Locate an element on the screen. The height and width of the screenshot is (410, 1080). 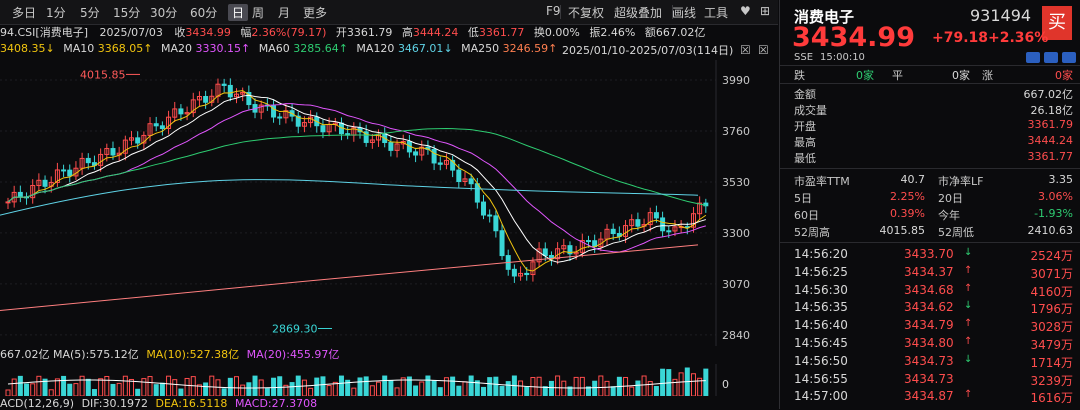
edit-icon is located at coordinates (1033, 57).